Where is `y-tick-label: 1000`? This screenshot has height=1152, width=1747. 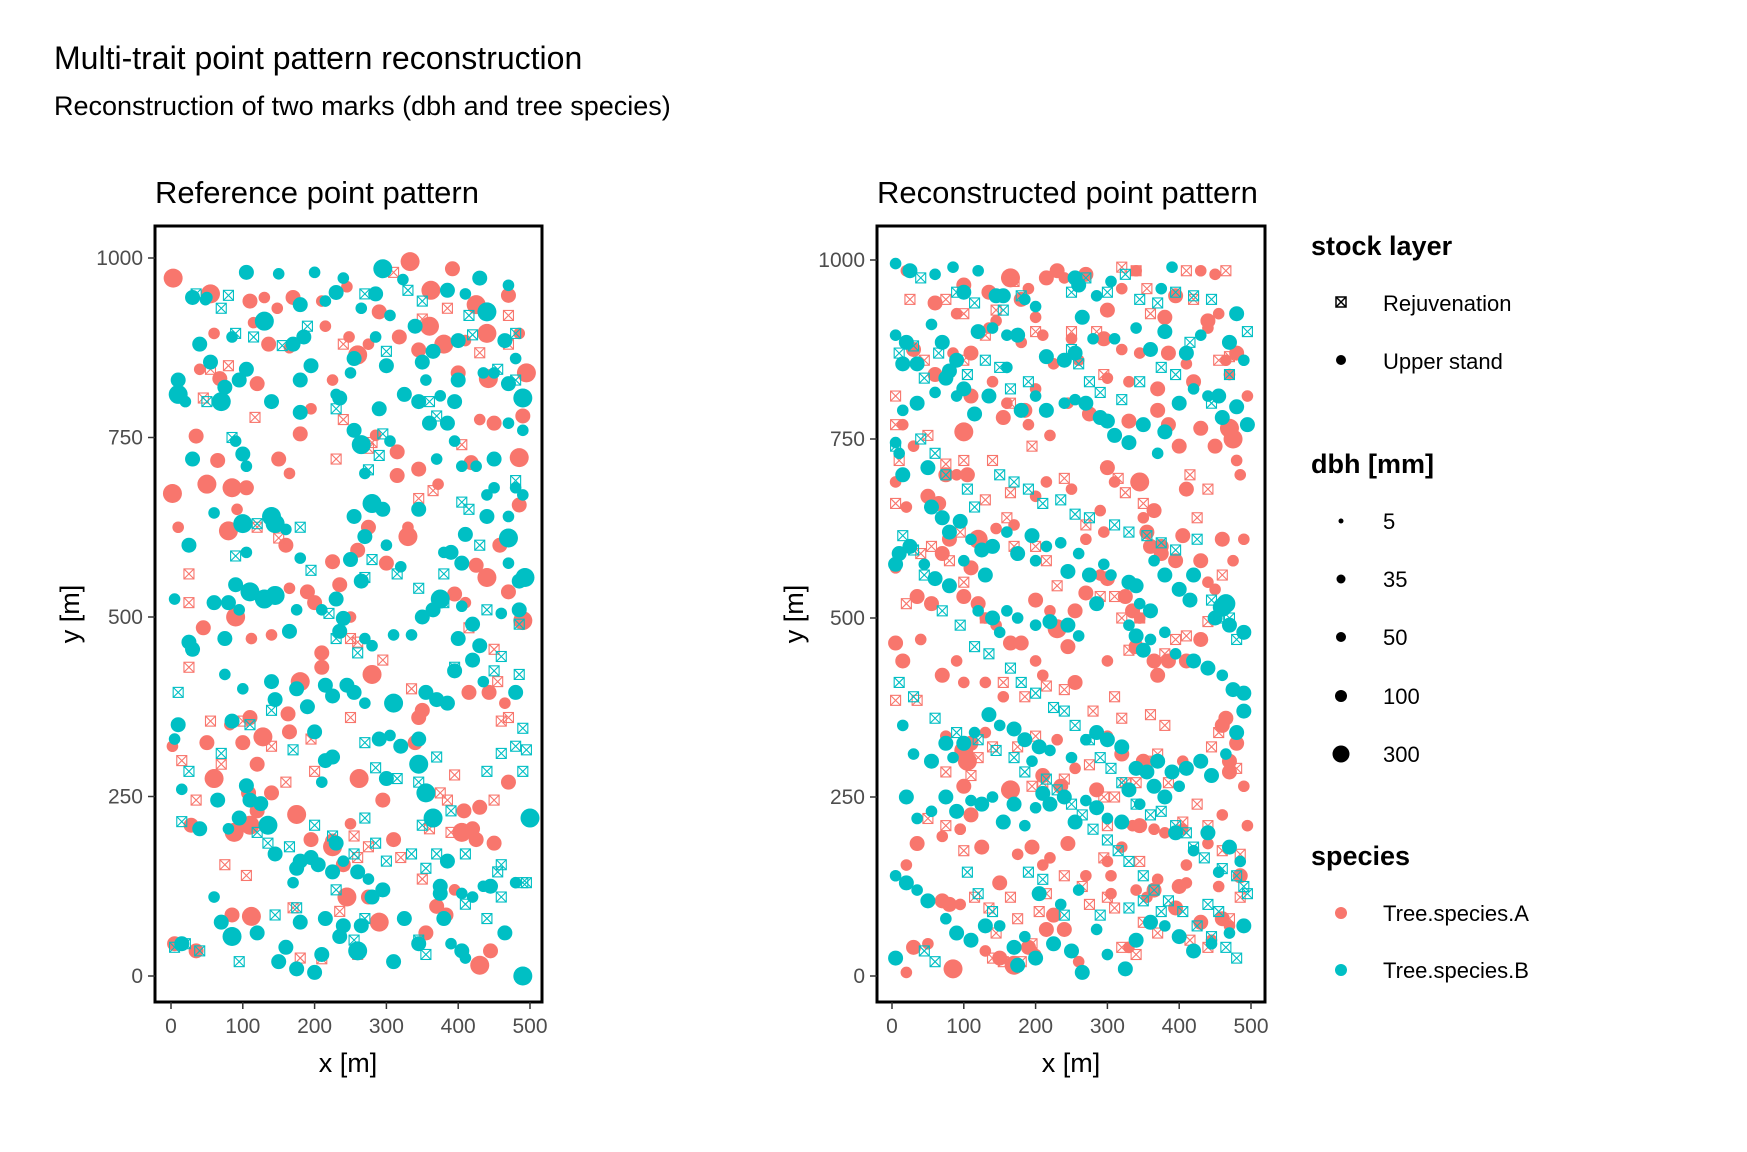
y-tick-label: 1000 is located at coordinates (119, 258).